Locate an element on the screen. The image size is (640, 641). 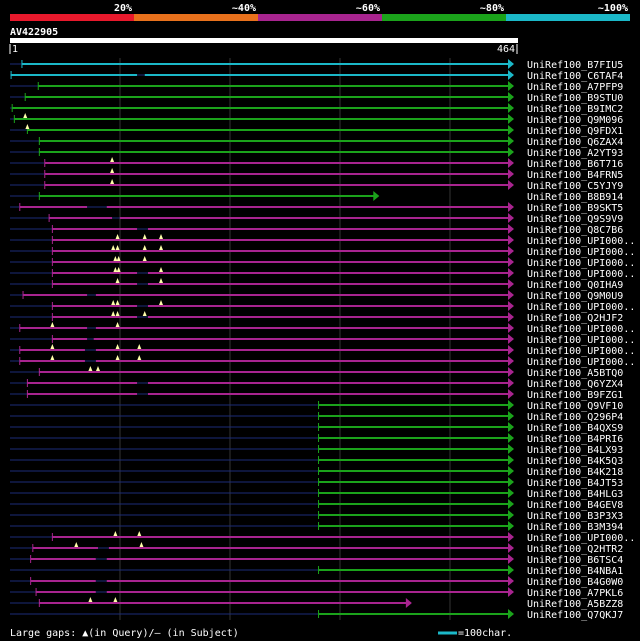
hit-row: UniRef100_Q6ZAX4 is located at coordinates (316, 142).